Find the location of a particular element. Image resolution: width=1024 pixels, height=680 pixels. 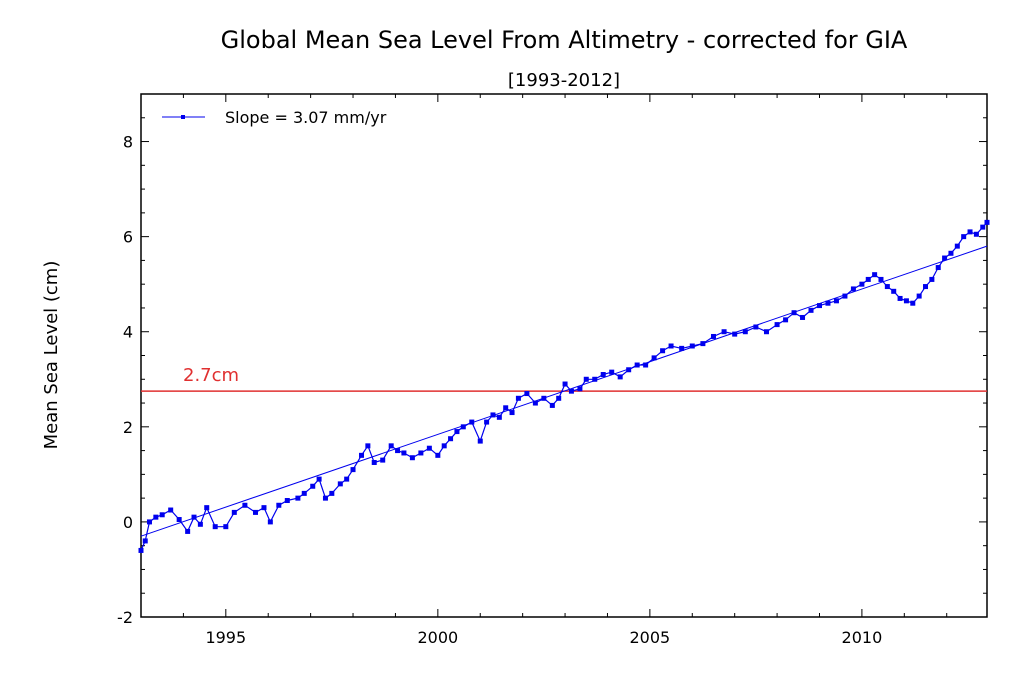

y-tick-label: 0 is located at coordinates (128, 522).